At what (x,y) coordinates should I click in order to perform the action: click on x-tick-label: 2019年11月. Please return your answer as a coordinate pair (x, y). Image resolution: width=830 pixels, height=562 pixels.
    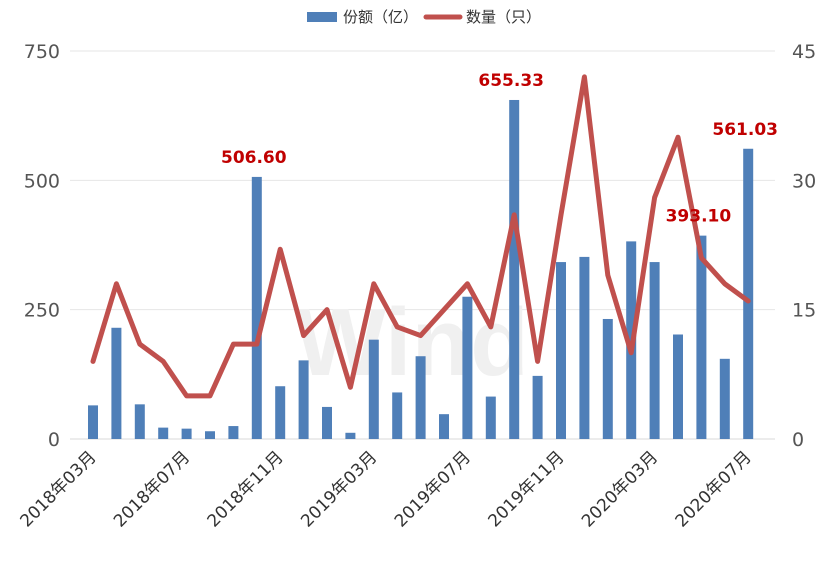
    Looking at the image, I should click on (526, 489).